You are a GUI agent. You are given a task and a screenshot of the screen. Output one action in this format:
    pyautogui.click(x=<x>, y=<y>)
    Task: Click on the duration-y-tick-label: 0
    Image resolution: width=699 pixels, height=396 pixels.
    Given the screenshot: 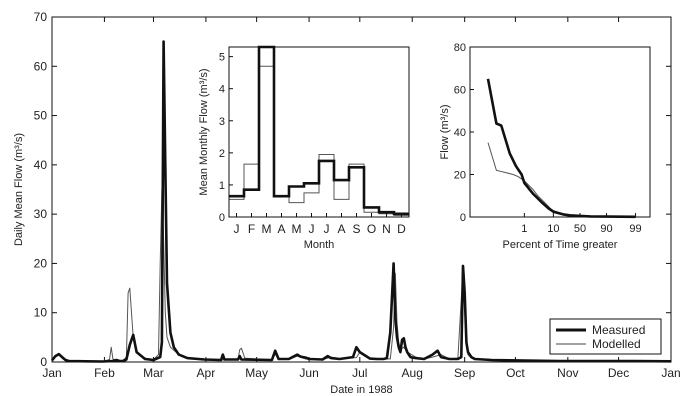 What is the action you would take?
    pyautogui.click(x=463, y=218)
    